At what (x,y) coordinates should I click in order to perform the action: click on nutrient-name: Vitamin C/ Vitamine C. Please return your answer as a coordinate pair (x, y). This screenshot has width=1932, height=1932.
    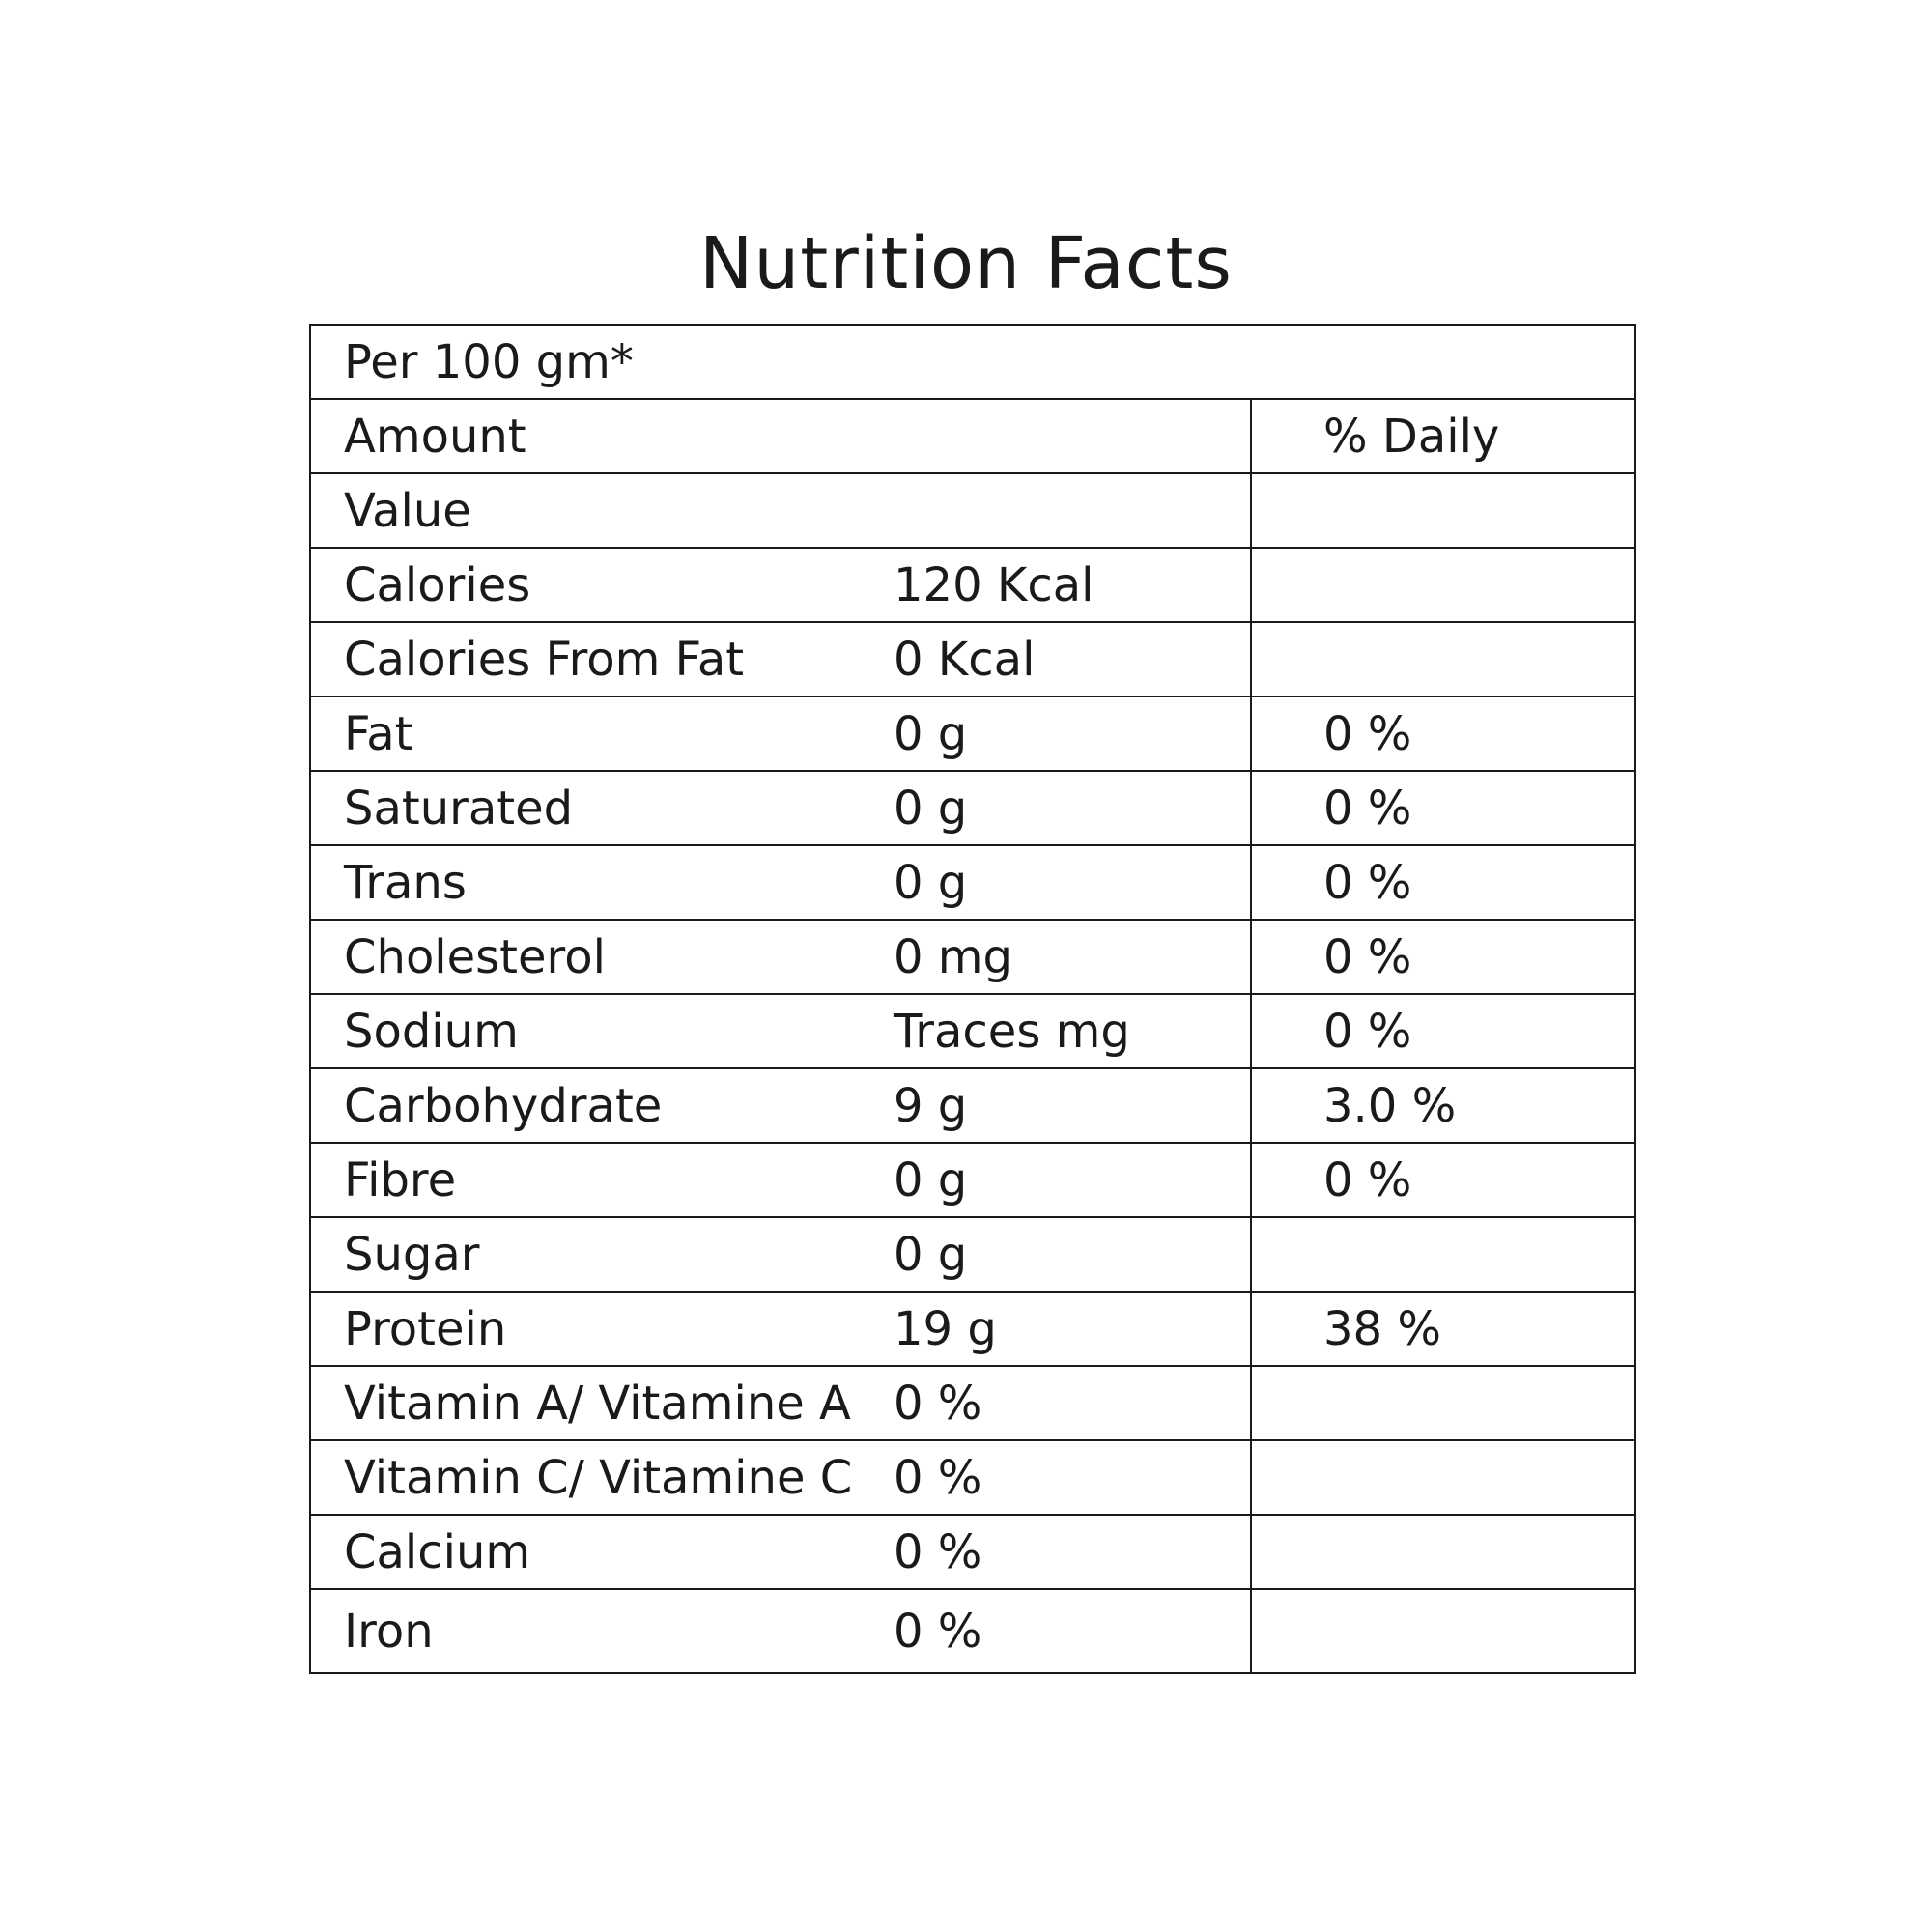
    Looking at the image, I should click on (588, 1477).